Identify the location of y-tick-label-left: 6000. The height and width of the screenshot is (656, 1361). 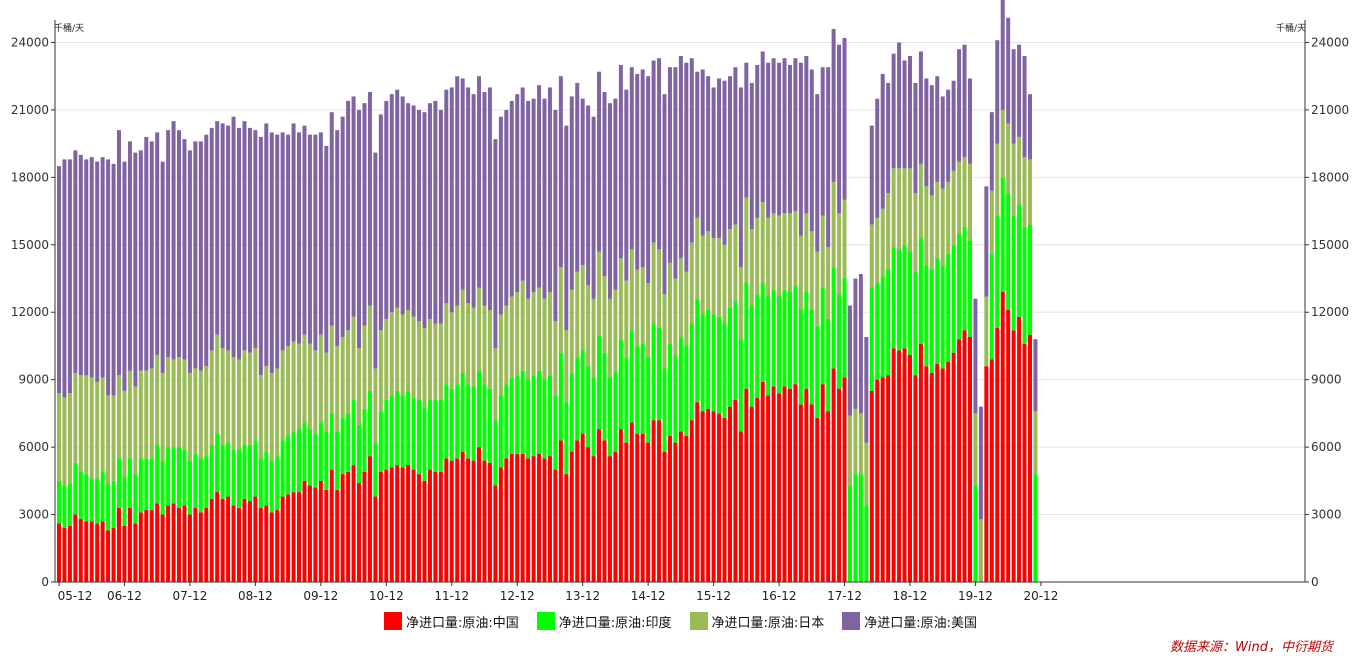
(33, 447).